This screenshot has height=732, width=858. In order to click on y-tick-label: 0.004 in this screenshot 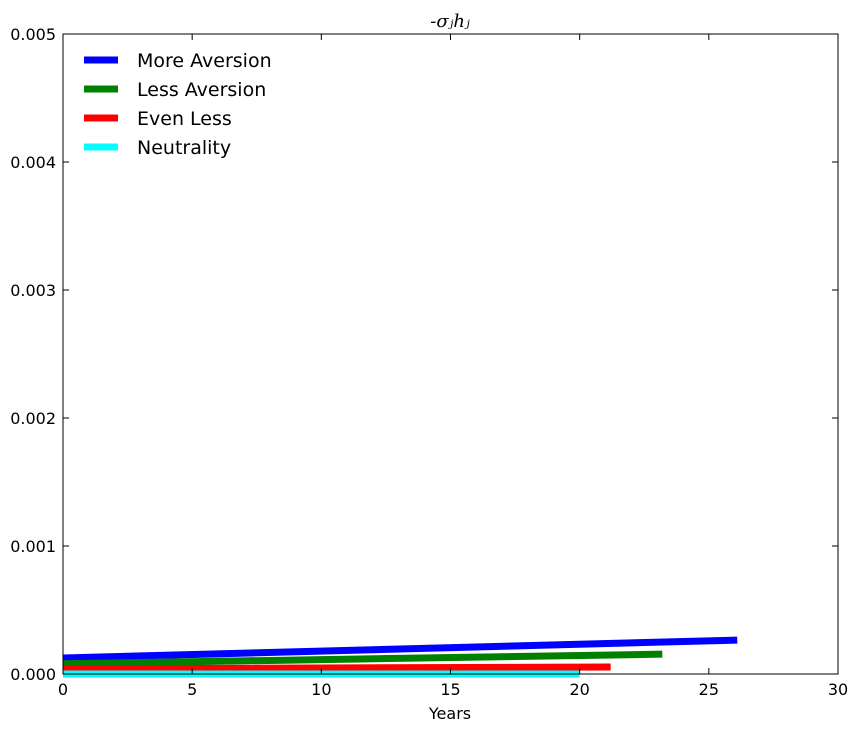, I will do `click(33, 162)`.